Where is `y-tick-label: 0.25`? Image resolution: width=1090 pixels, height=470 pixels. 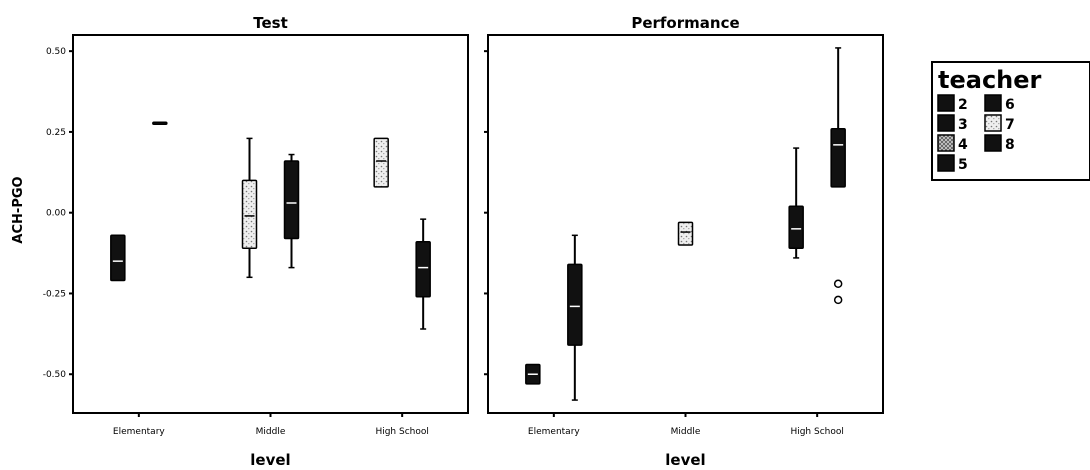
y-tick-label: 0.25 is located at coordinates (56, 133).